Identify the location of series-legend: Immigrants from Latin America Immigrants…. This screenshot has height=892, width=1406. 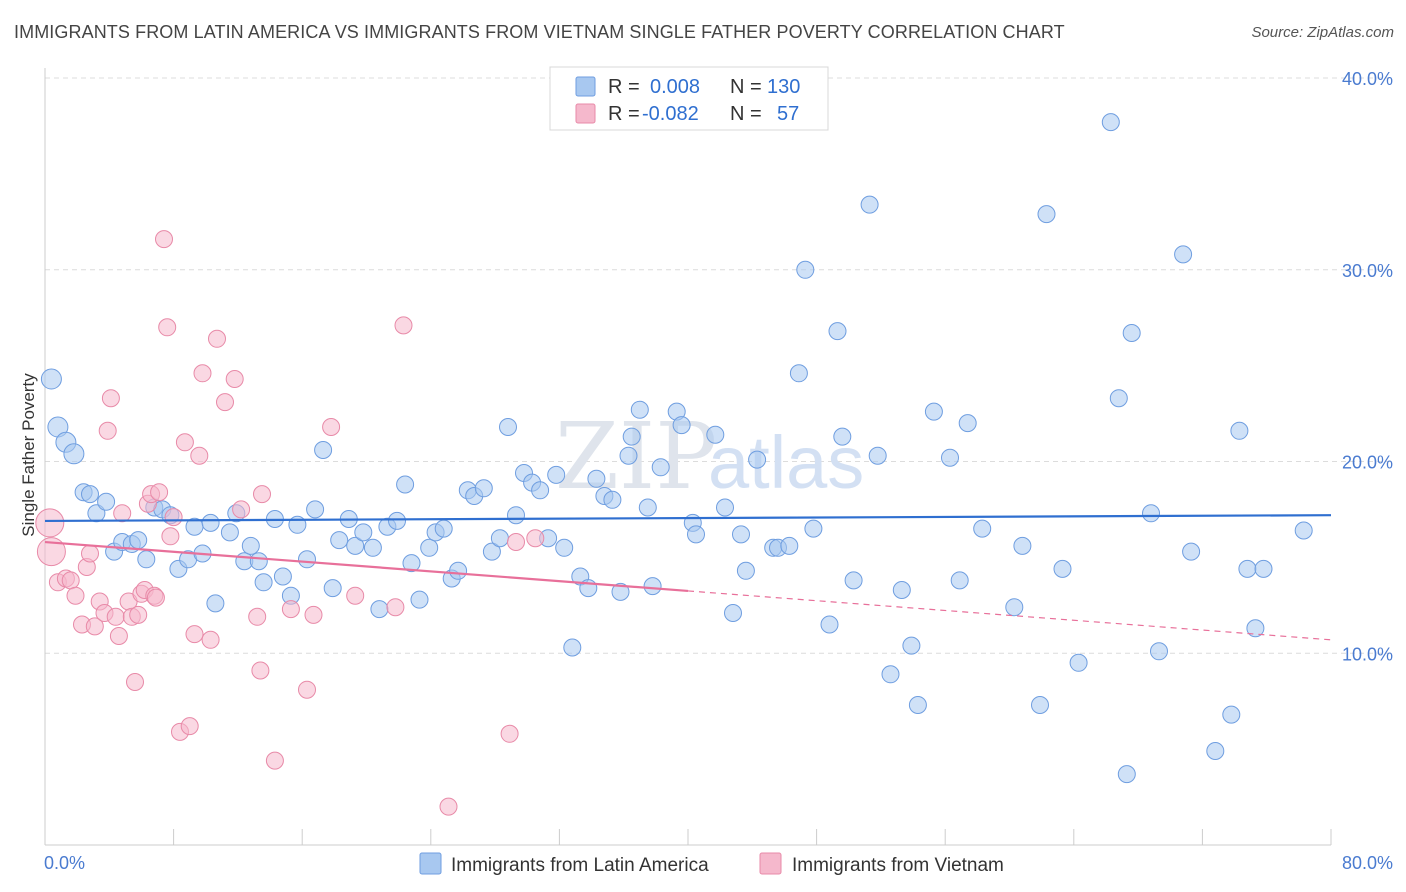
(711, 864).